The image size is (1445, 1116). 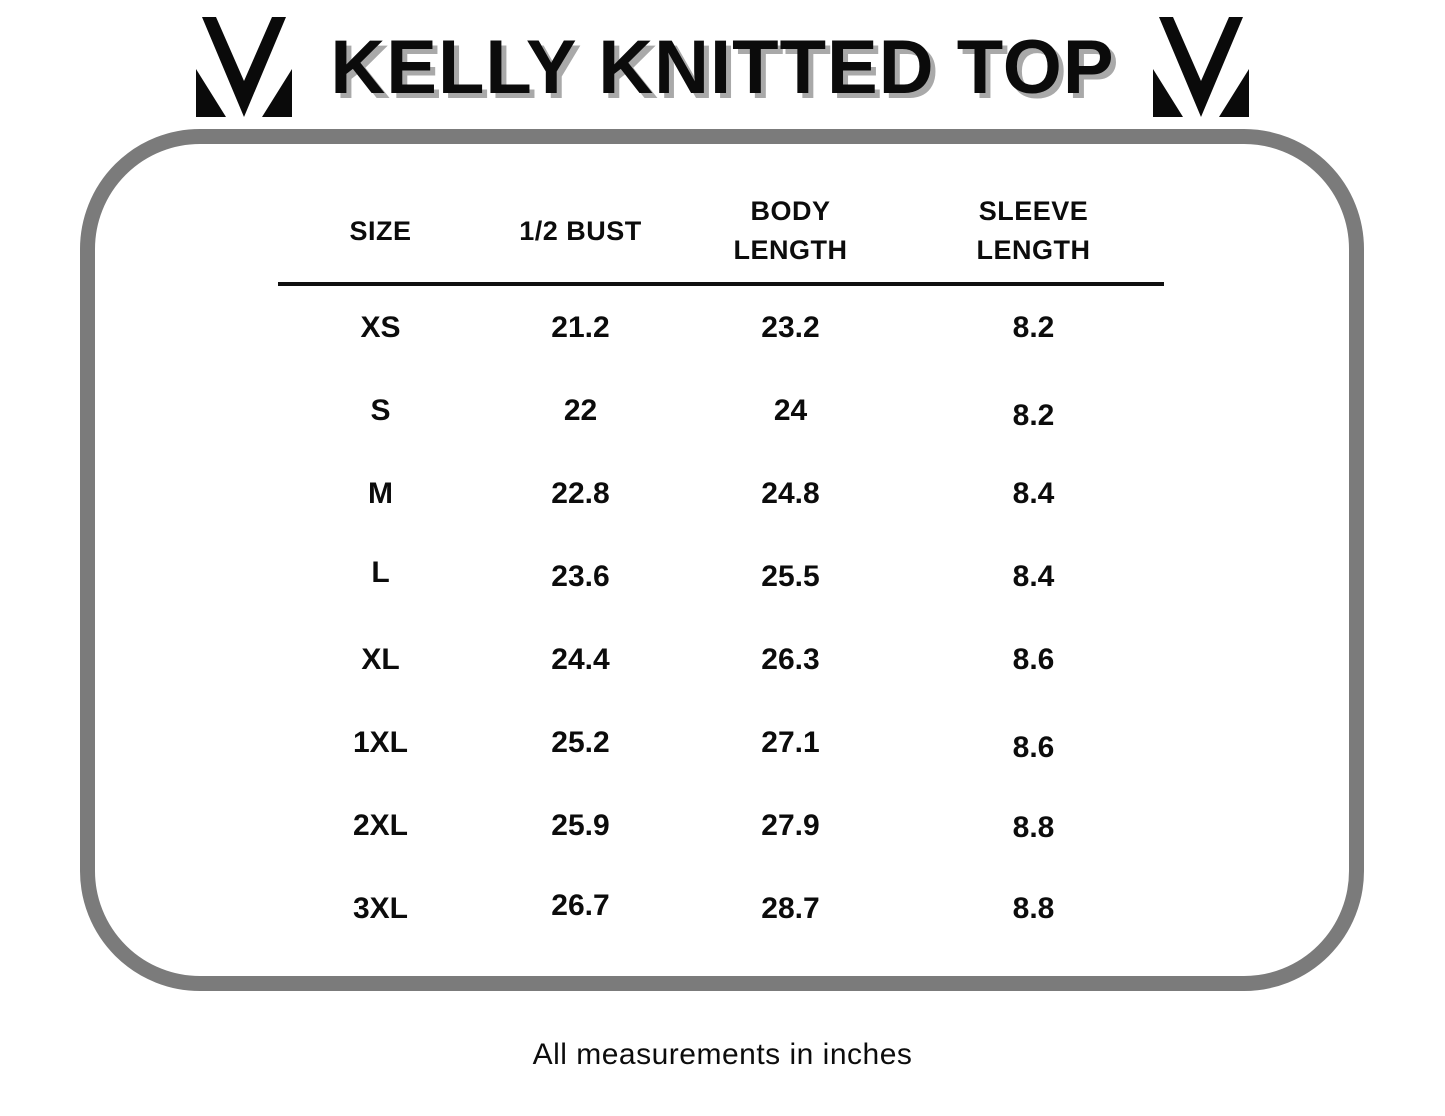 What do you see at coordinates (790, 659) in the screenshot?
I see `cell-body-length: 26.3` at bounding box center [790, 659].